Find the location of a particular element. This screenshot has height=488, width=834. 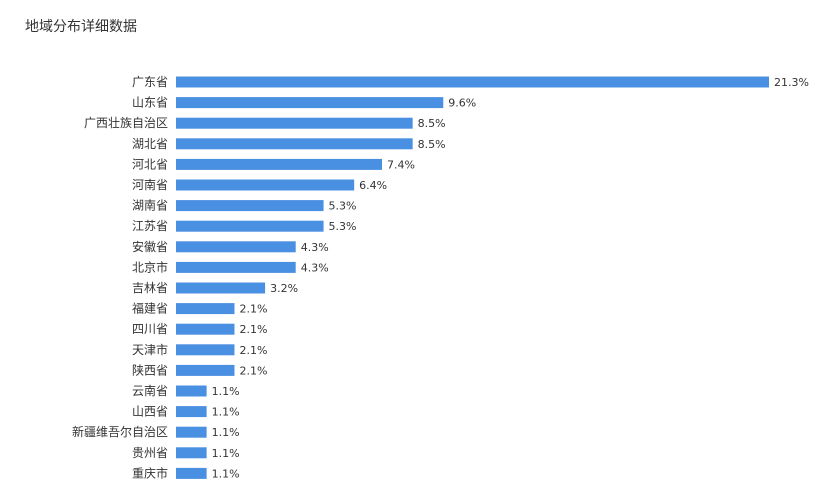

value-label: 9.6% is located at coordinates (462, 103).